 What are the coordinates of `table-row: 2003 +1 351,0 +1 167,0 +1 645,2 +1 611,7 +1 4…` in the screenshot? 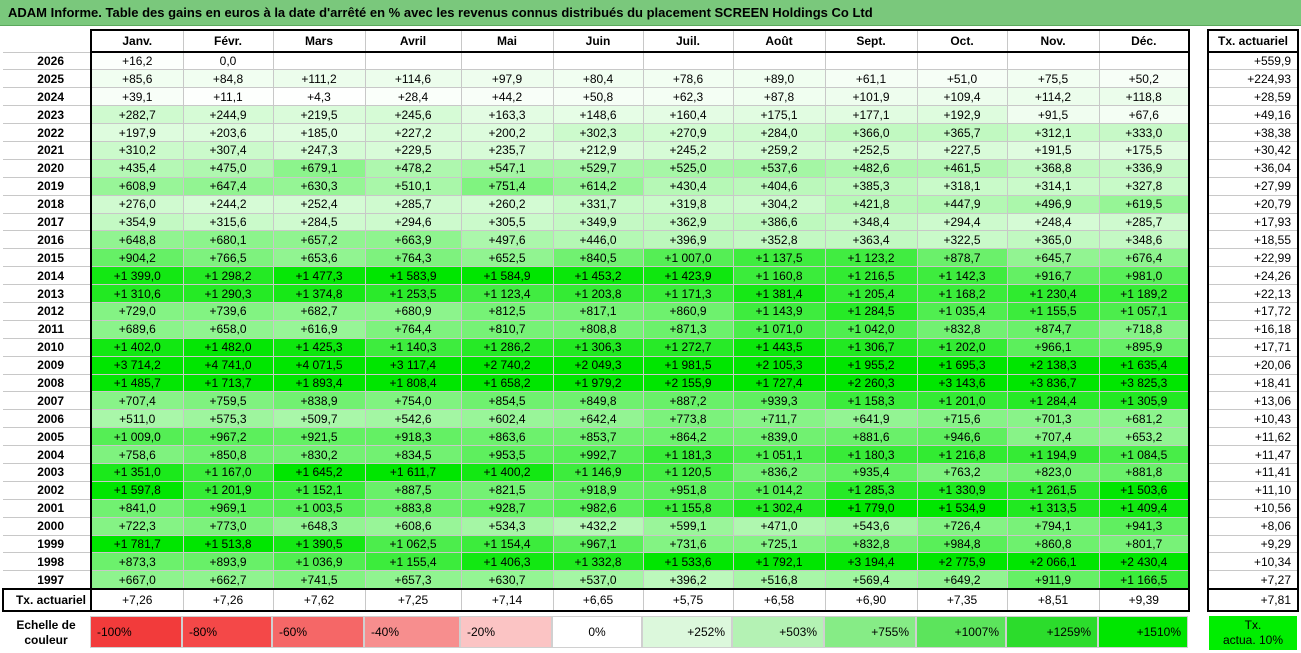 It's located at (596, 472).